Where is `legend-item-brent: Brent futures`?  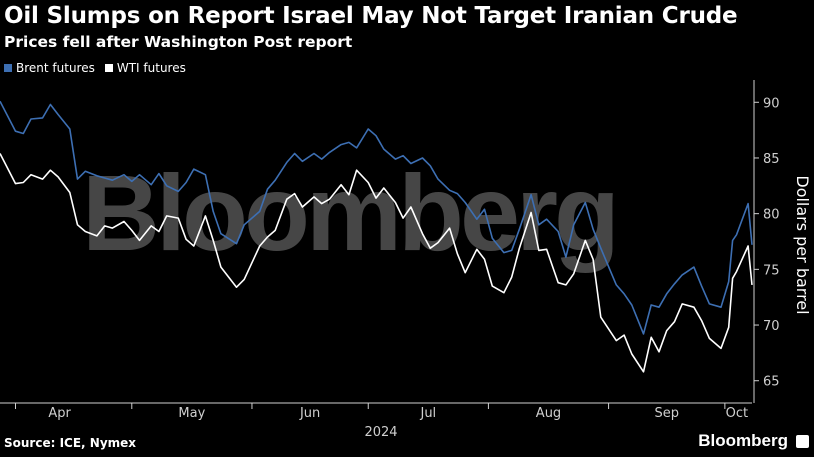
legend-item-brent: Brent futures is located at coordinates (49, 68).